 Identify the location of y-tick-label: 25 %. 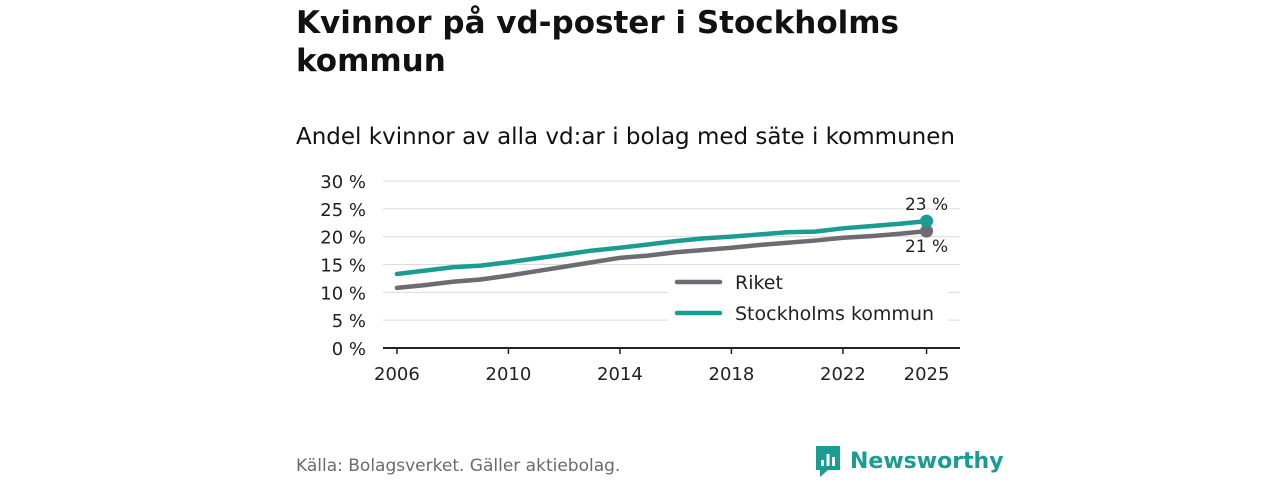
(343, 210).